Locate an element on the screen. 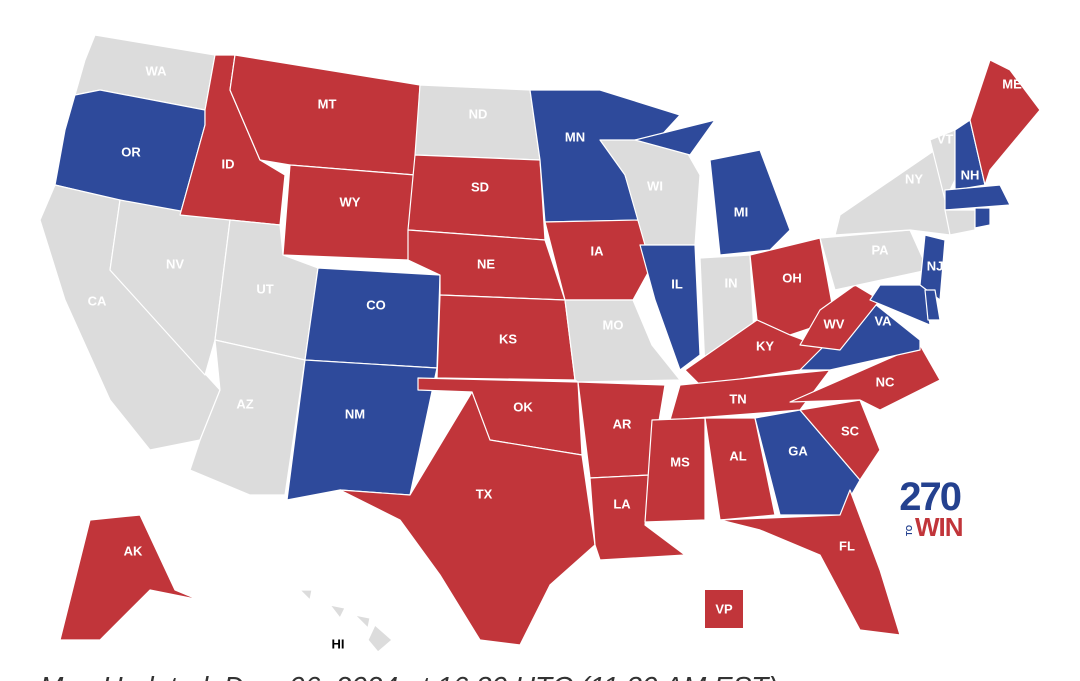 This screenshot has width=1080, height=681. state-label: VA is located at coordinates (883, 320).